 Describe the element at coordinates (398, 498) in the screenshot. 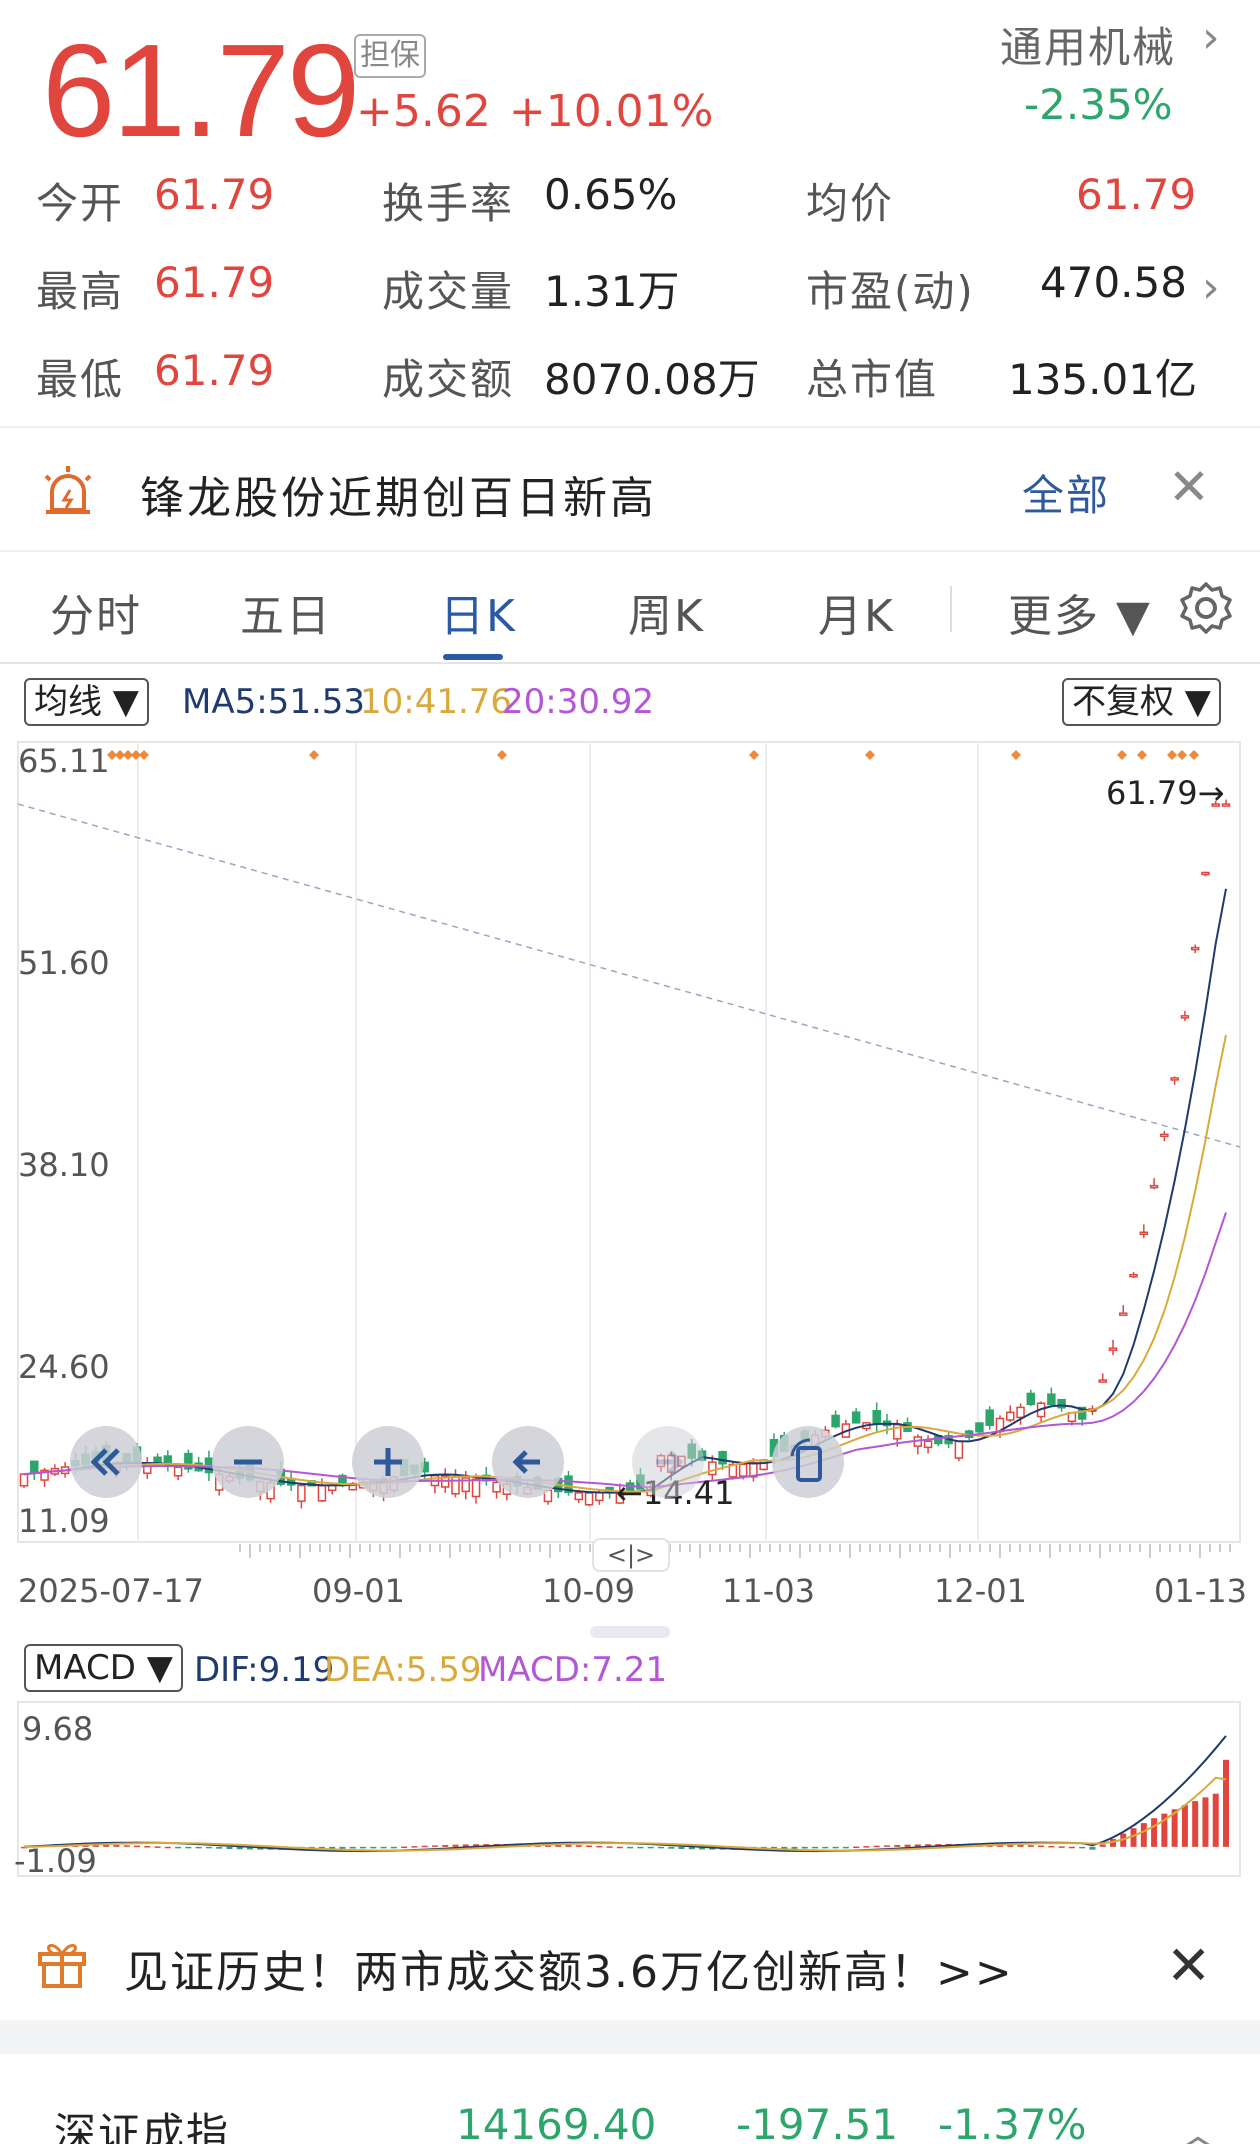

I see `news-headline: 锋龙股份近期创百日新高` at that location.